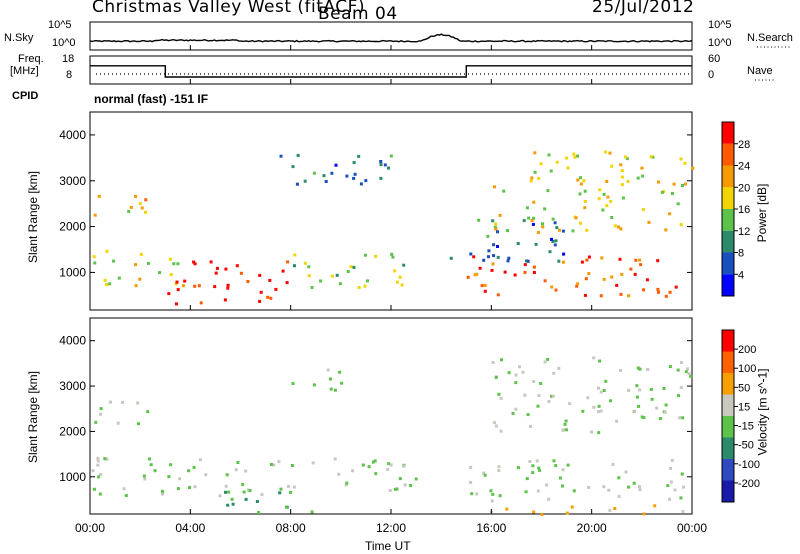 The image size is (800, 554). What do you see at coordinates (72, 386) in the screenshot?
I see `velocity-ytick-label: 3000` at bounding box center [72, 386].